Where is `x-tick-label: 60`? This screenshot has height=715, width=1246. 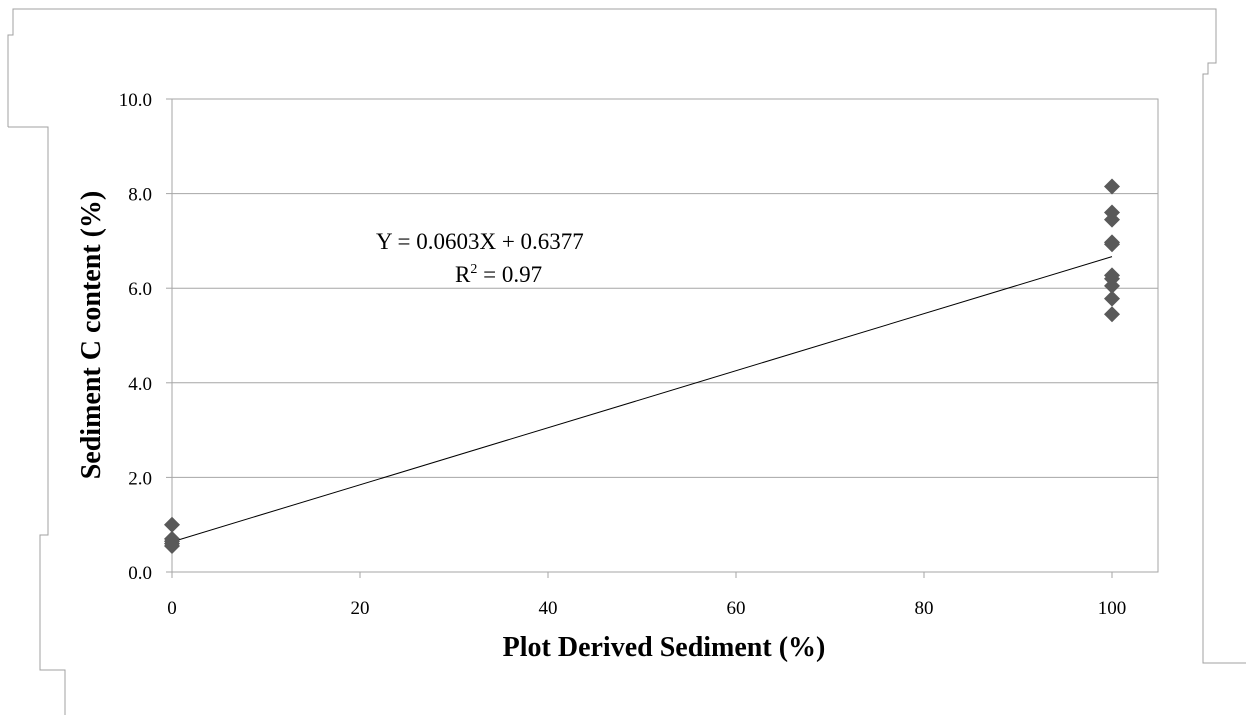
x-tick-label: 60 is located at coordinates (736, 608).